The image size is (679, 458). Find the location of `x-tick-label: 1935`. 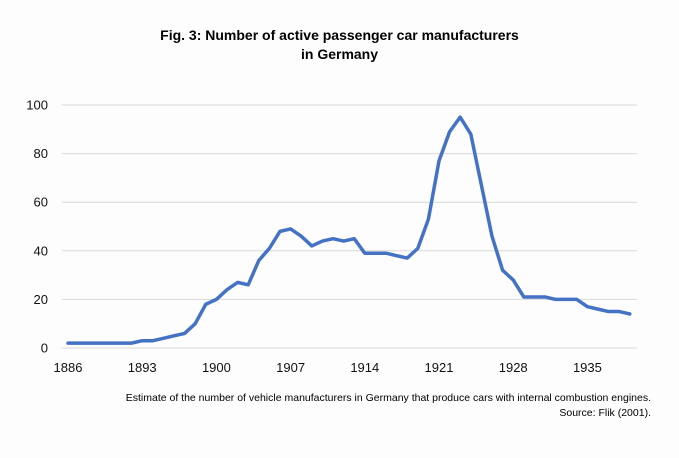

x-tick-label: 1935 is located at coordinates (587, 367).